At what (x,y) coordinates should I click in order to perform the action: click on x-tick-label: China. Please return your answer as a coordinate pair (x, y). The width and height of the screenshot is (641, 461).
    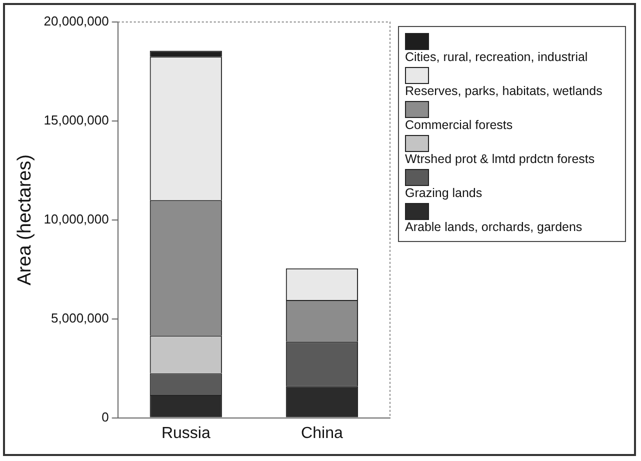
    Looking at the image, I should click on (322, 433).